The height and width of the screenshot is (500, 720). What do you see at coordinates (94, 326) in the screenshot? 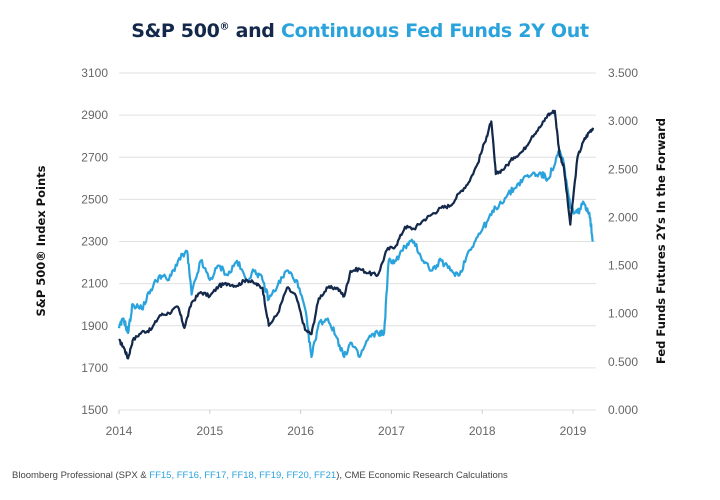
I see `left-y-tick-label: 1900` at bounding box center [94, 326].